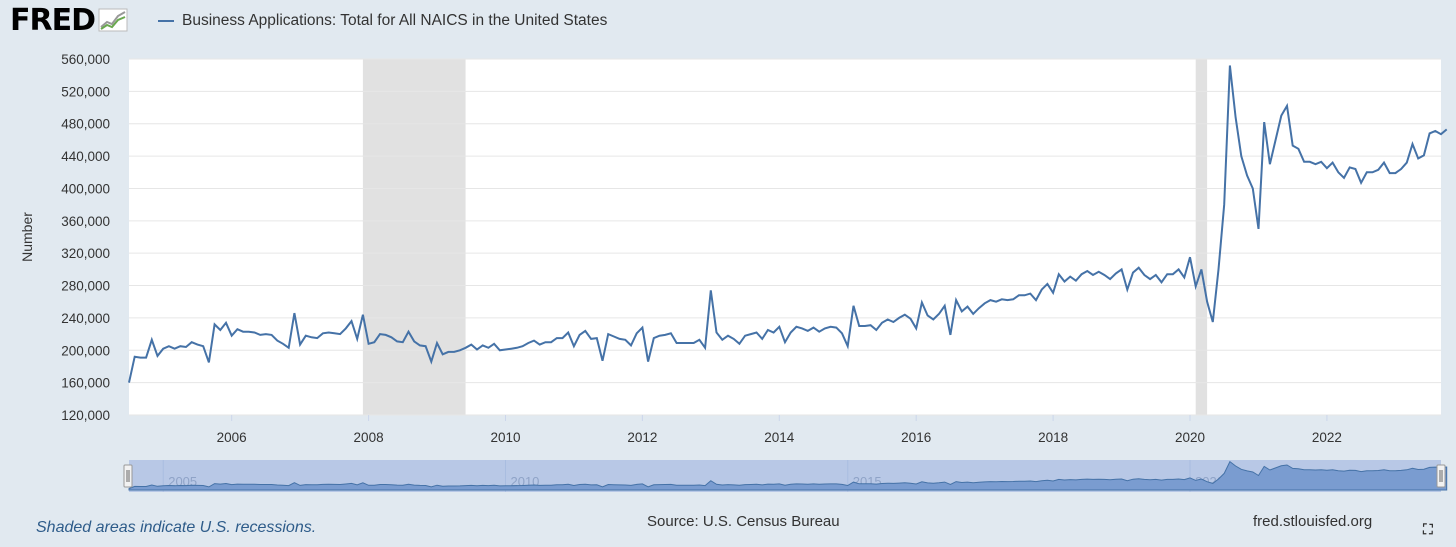  Describe the element at coordinates (85, 253) in the screenshot. I see `y-tick-label: 320,000` at that location.